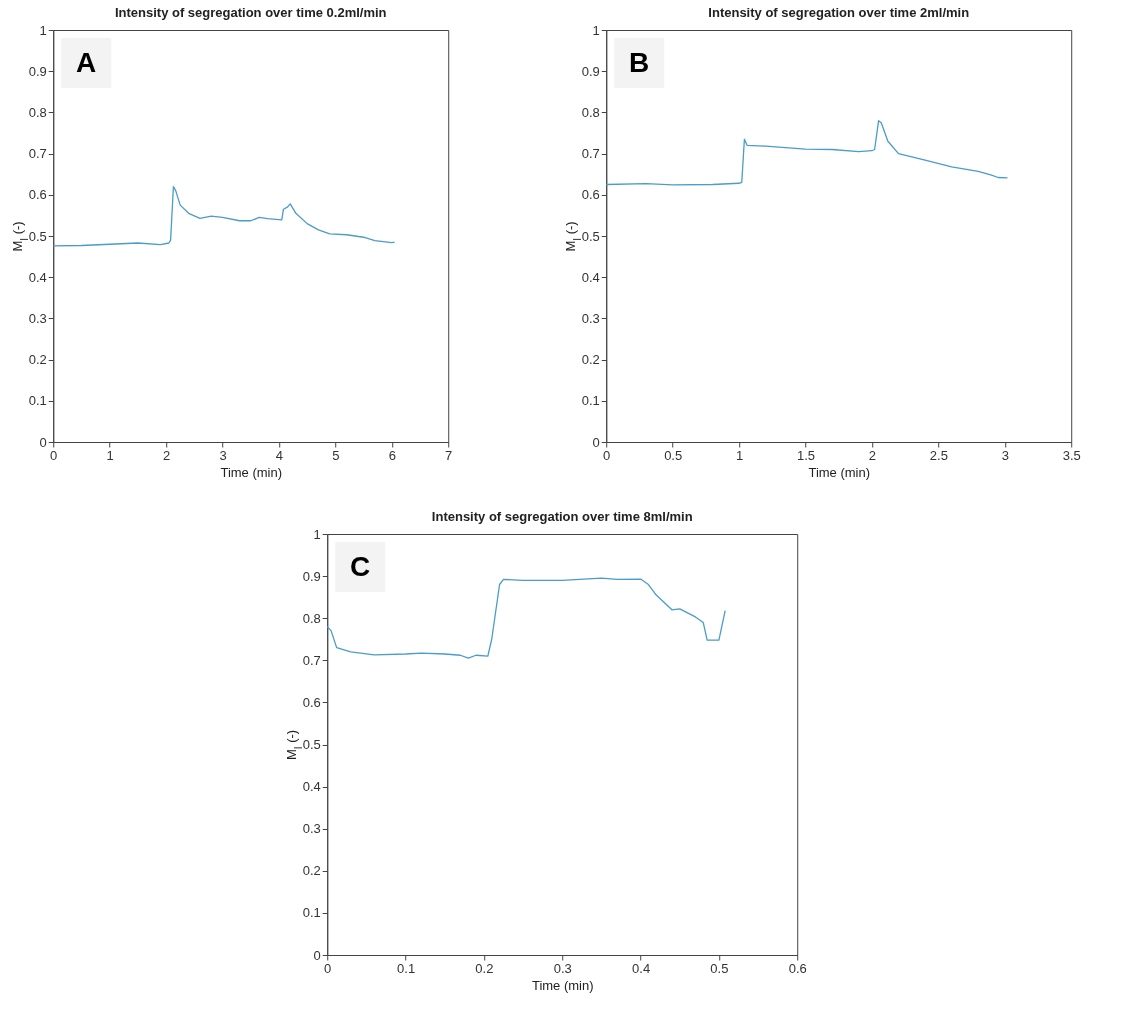 The image size is (1147, 1014). I want to click on x-tick-label: 0.3, so click(562, 968).